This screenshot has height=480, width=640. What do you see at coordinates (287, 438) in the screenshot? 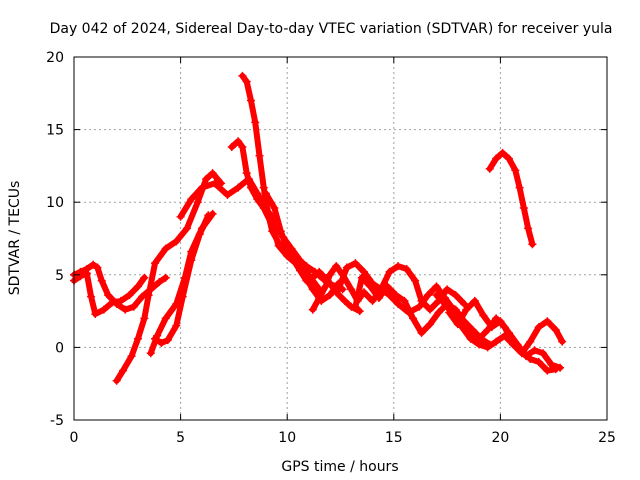
I see `x-tick-label: 10` at bounding box center [287, 438].